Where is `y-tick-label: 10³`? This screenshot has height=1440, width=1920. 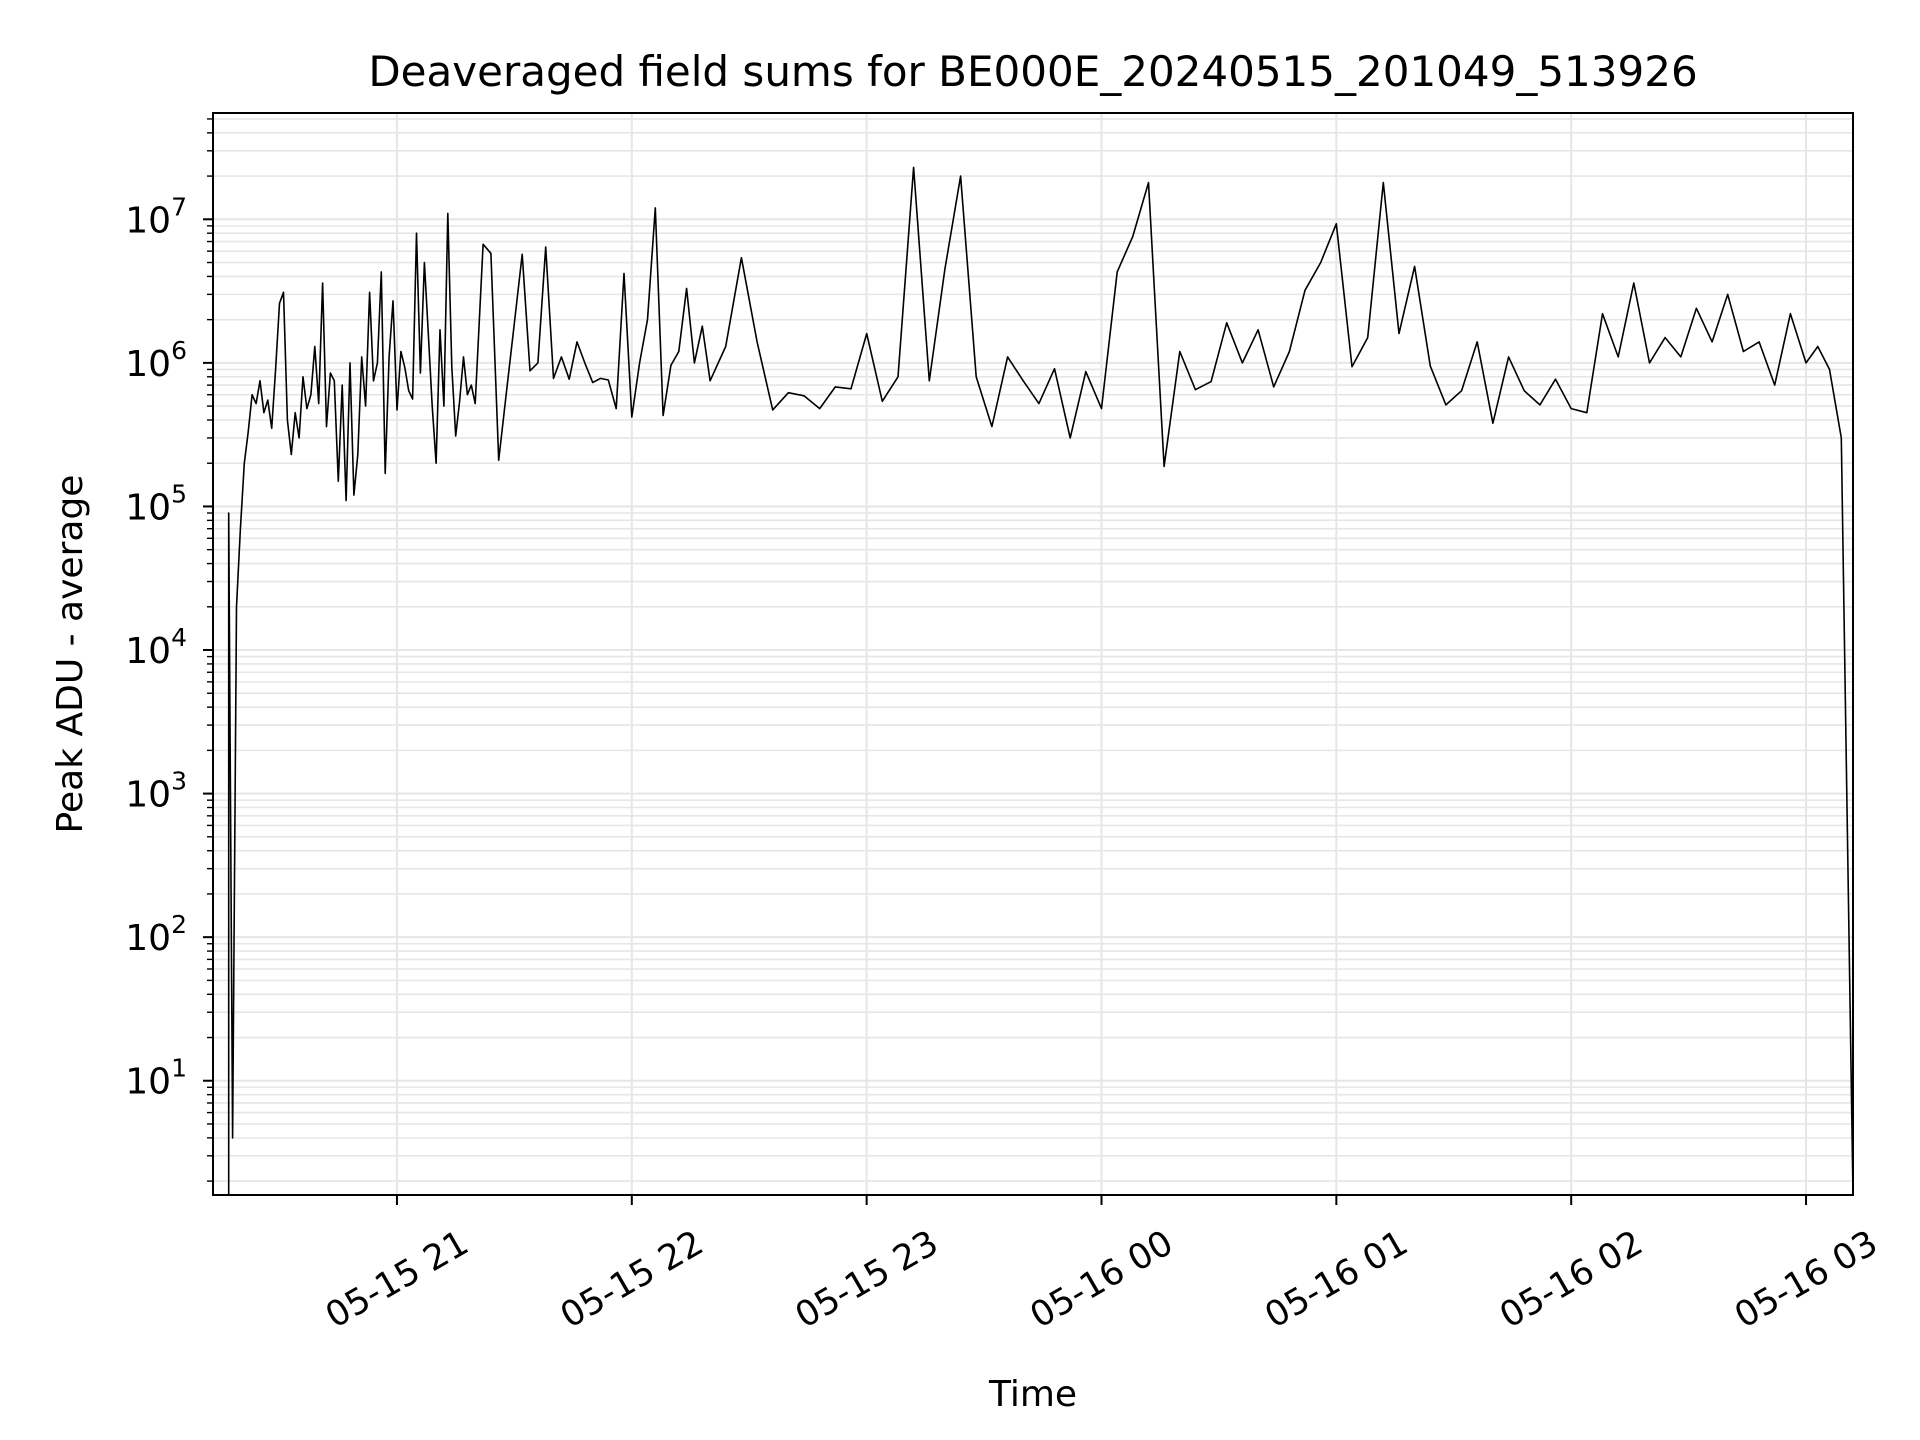
y-tick-label: 10³ is located at coordinates (156, 791).